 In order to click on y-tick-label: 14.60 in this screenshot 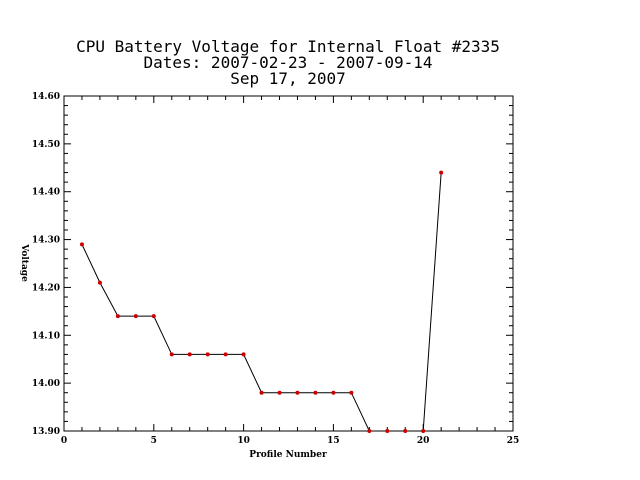, I will do `click(46, 97)`.